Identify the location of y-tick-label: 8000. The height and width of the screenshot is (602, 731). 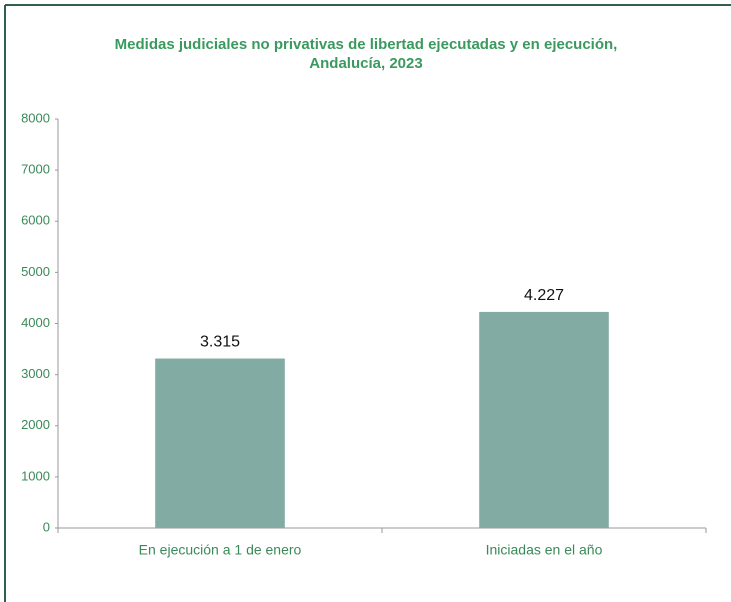
(35, 117).